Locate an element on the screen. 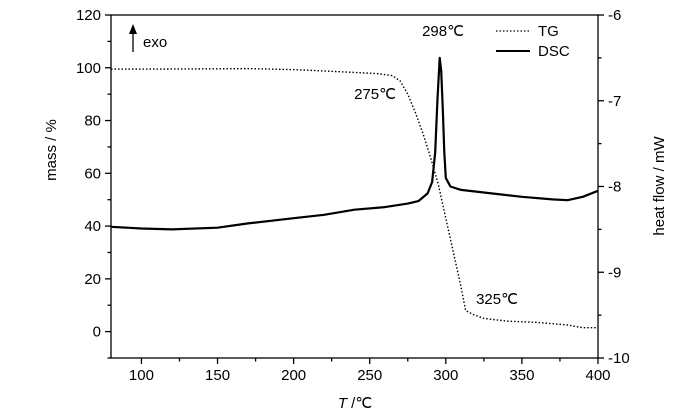 The height and width of the screenshot is (415, 700). legend-dsc-label: DSC is located at coordinates (554, 51).